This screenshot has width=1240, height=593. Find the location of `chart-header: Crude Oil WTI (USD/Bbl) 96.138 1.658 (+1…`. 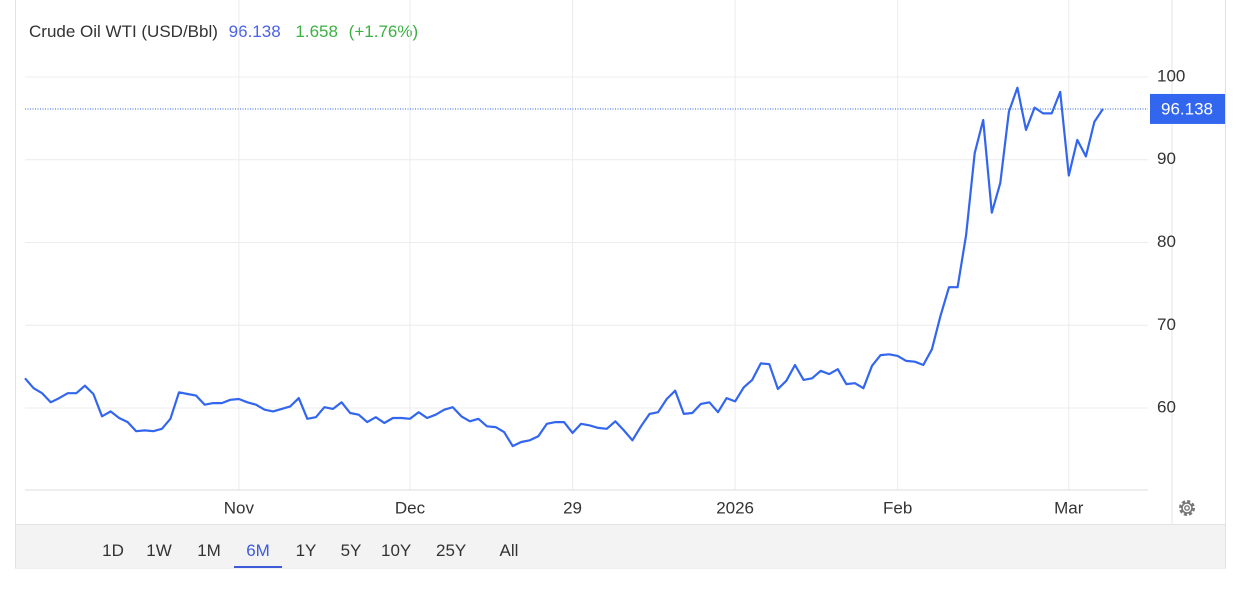

chart-header: Crude Oil WTI (USD/Bbl) 96.138 1.658 (+1… is located at coordinates (223, 31).